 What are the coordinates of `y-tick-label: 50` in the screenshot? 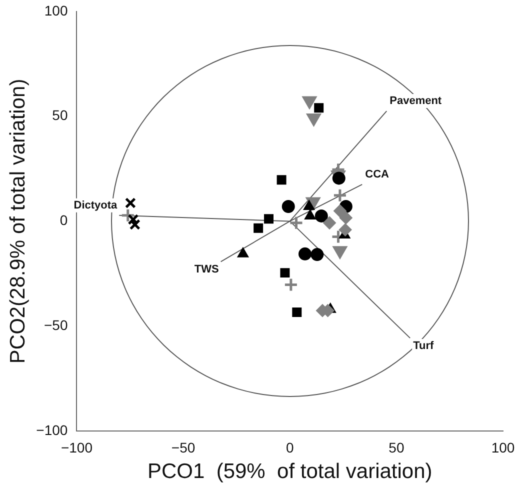 It's located at (60, 115).